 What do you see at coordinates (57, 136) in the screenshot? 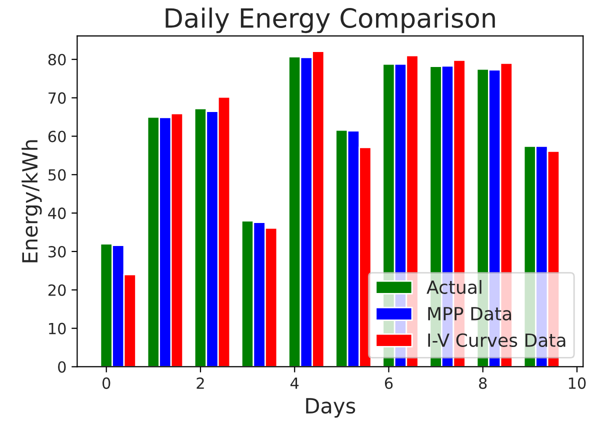
I see `y-tick-label: 60` at bounding box center [57, 136].